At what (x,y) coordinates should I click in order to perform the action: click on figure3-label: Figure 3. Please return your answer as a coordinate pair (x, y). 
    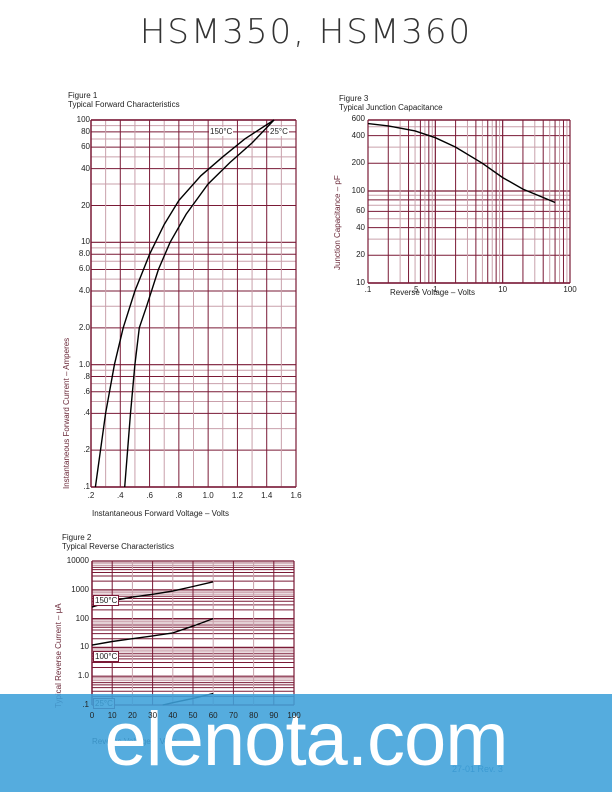
    Looking at the image, I should click on (354, 98).